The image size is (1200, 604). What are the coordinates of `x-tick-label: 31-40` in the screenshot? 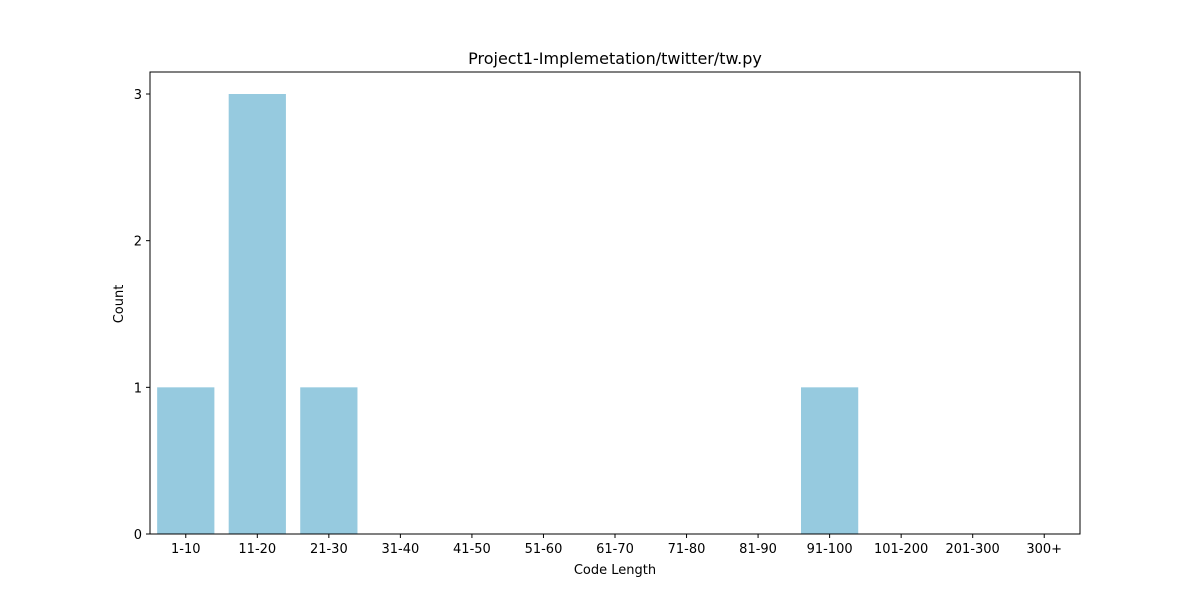 It's located at (400, 549).